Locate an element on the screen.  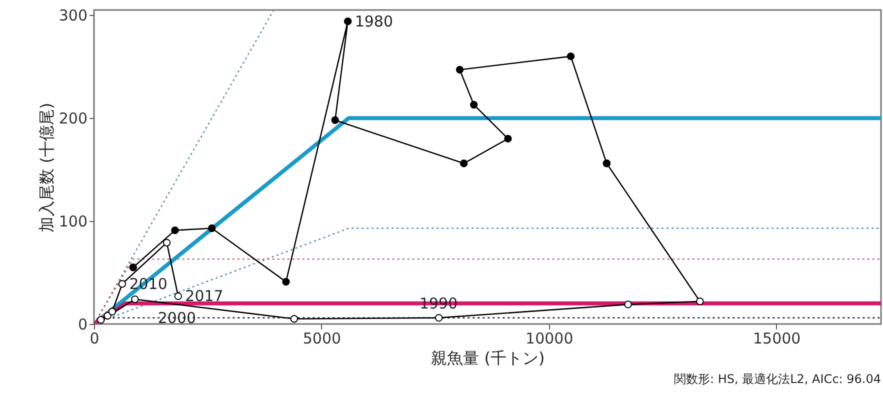
text: 関数形: HS, 最適化法L2, AICc: 96.04 is located at coordinates (777, 379).